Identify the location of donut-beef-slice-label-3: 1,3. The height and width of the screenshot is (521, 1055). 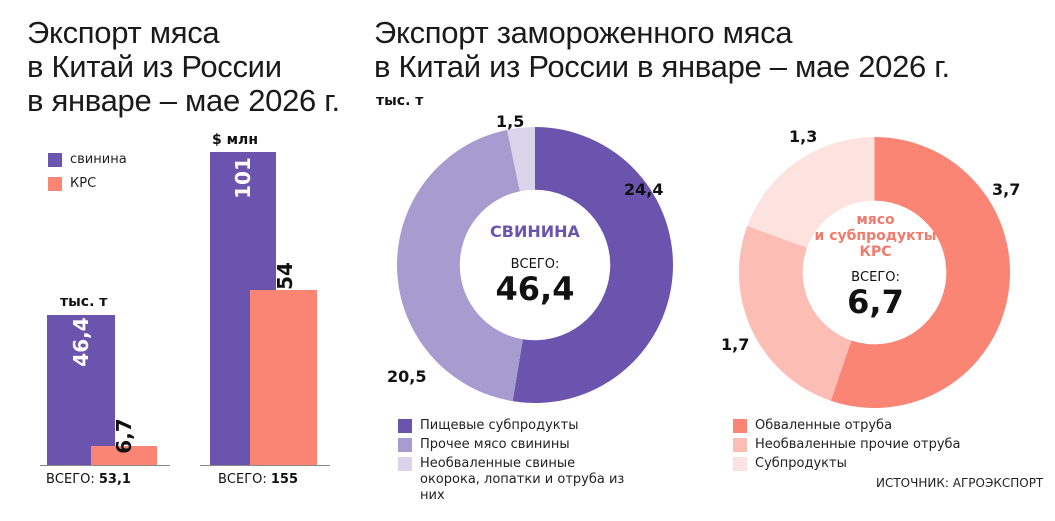
(803, 136).